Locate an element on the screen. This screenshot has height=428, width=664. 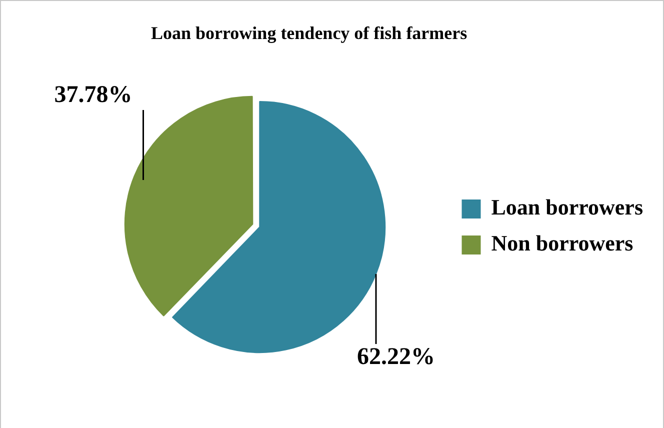
legend-label: Loan borrowers is located at coordinates (567, 207).